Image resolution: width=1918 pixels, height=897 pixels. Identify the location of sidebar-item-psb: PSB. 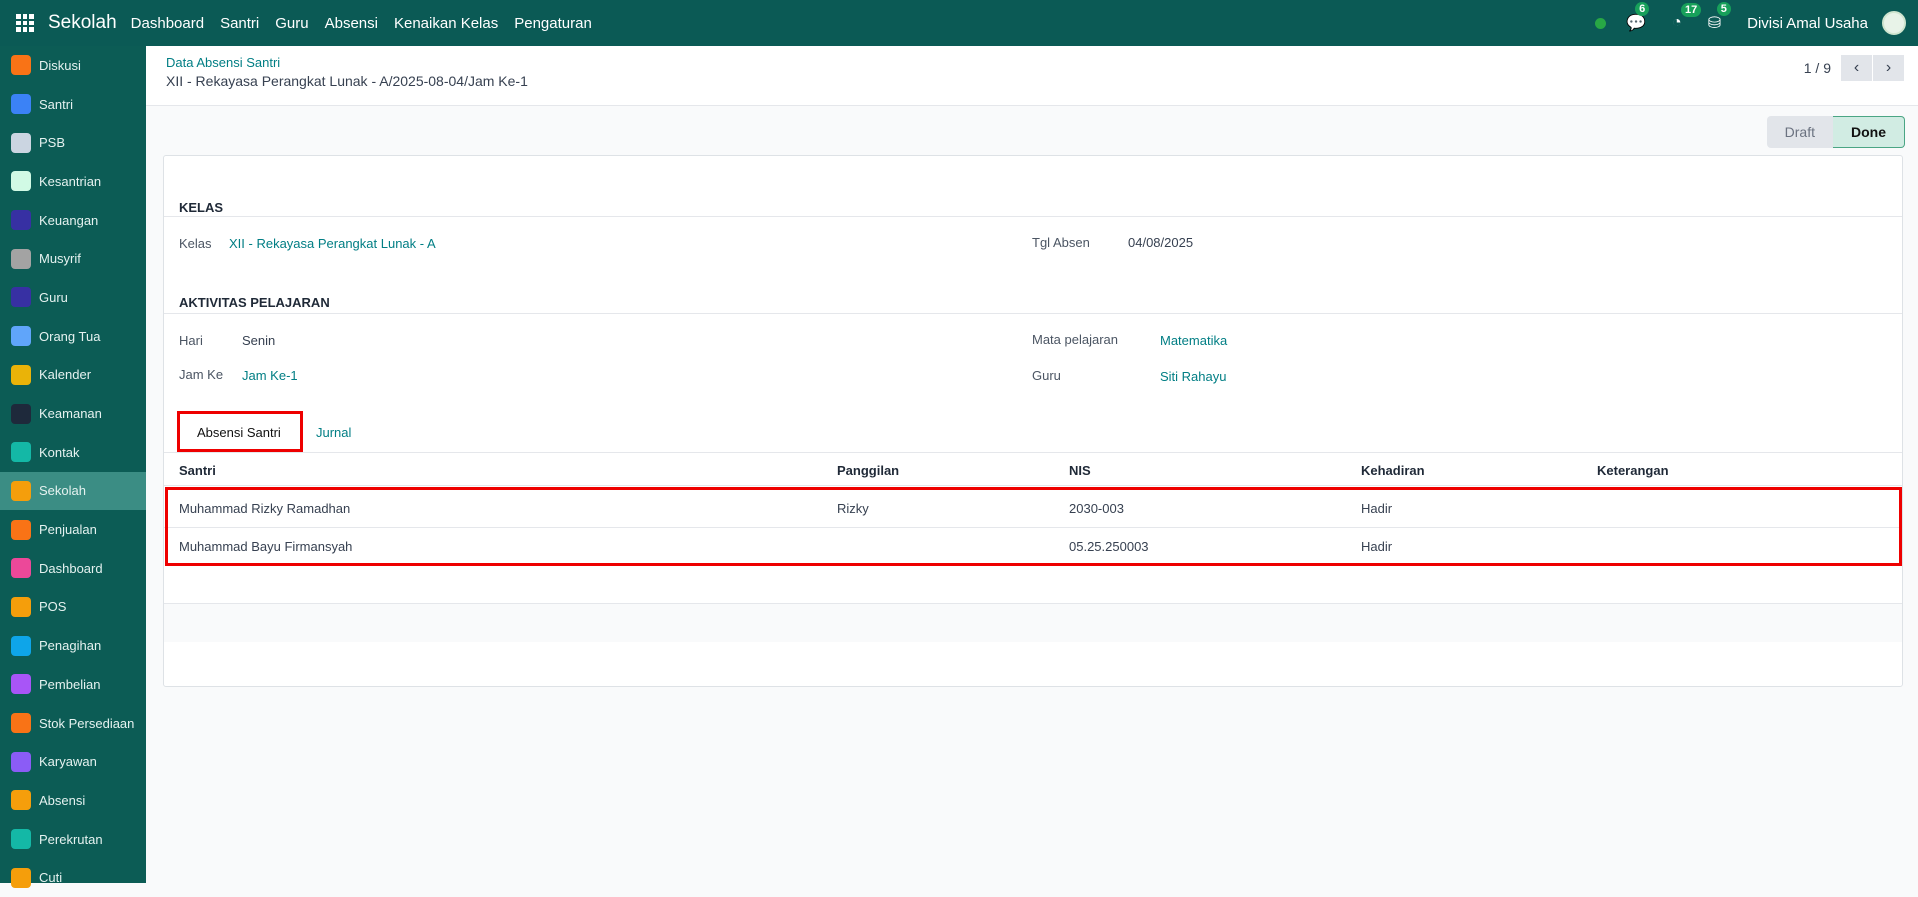
(73, 142).